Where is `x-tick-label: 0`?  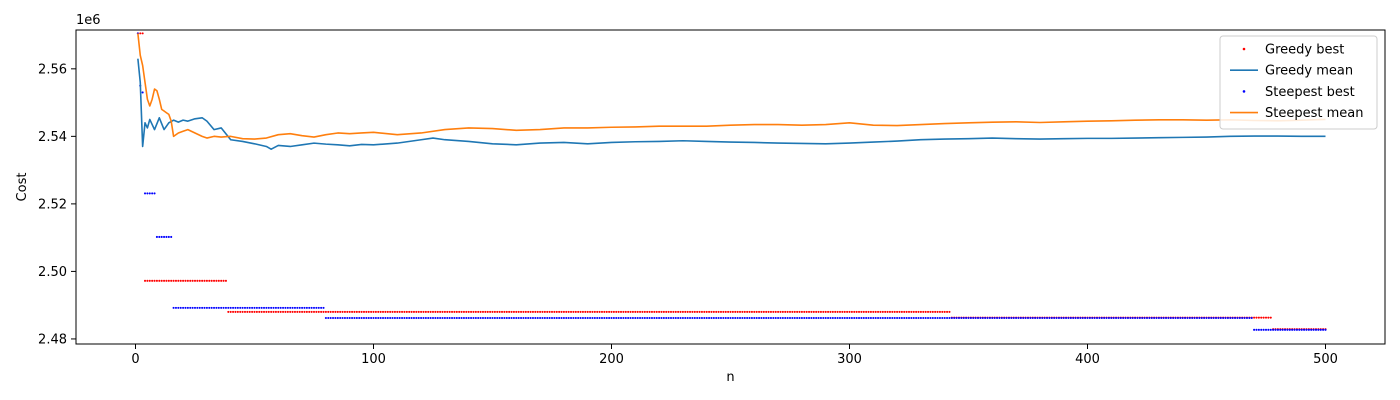
x-tick-label: 0 is located at coordinates (135, 359).